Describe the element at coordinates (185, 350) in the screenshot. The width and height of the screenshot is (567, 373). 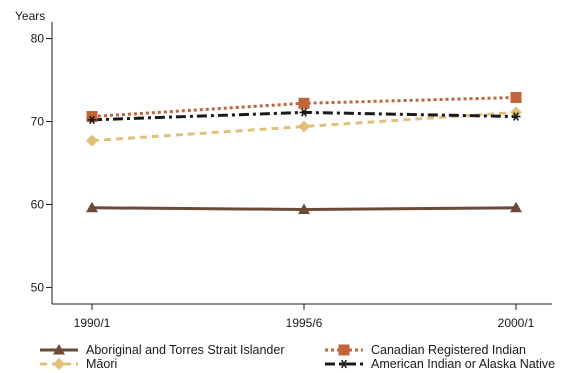
I see `legend-label: Aboriginal and Torres Strait Islander` at that location.